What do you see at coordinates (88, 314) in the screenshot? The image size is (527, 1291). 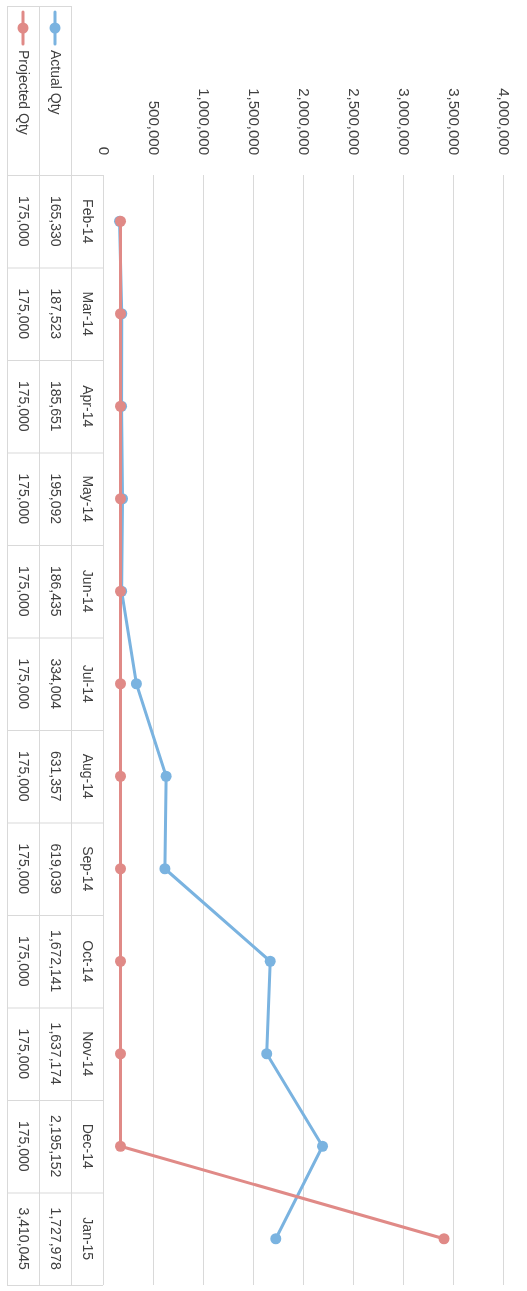 I see `y-tick-label: Mar-14` at bounding box center [88, 314].